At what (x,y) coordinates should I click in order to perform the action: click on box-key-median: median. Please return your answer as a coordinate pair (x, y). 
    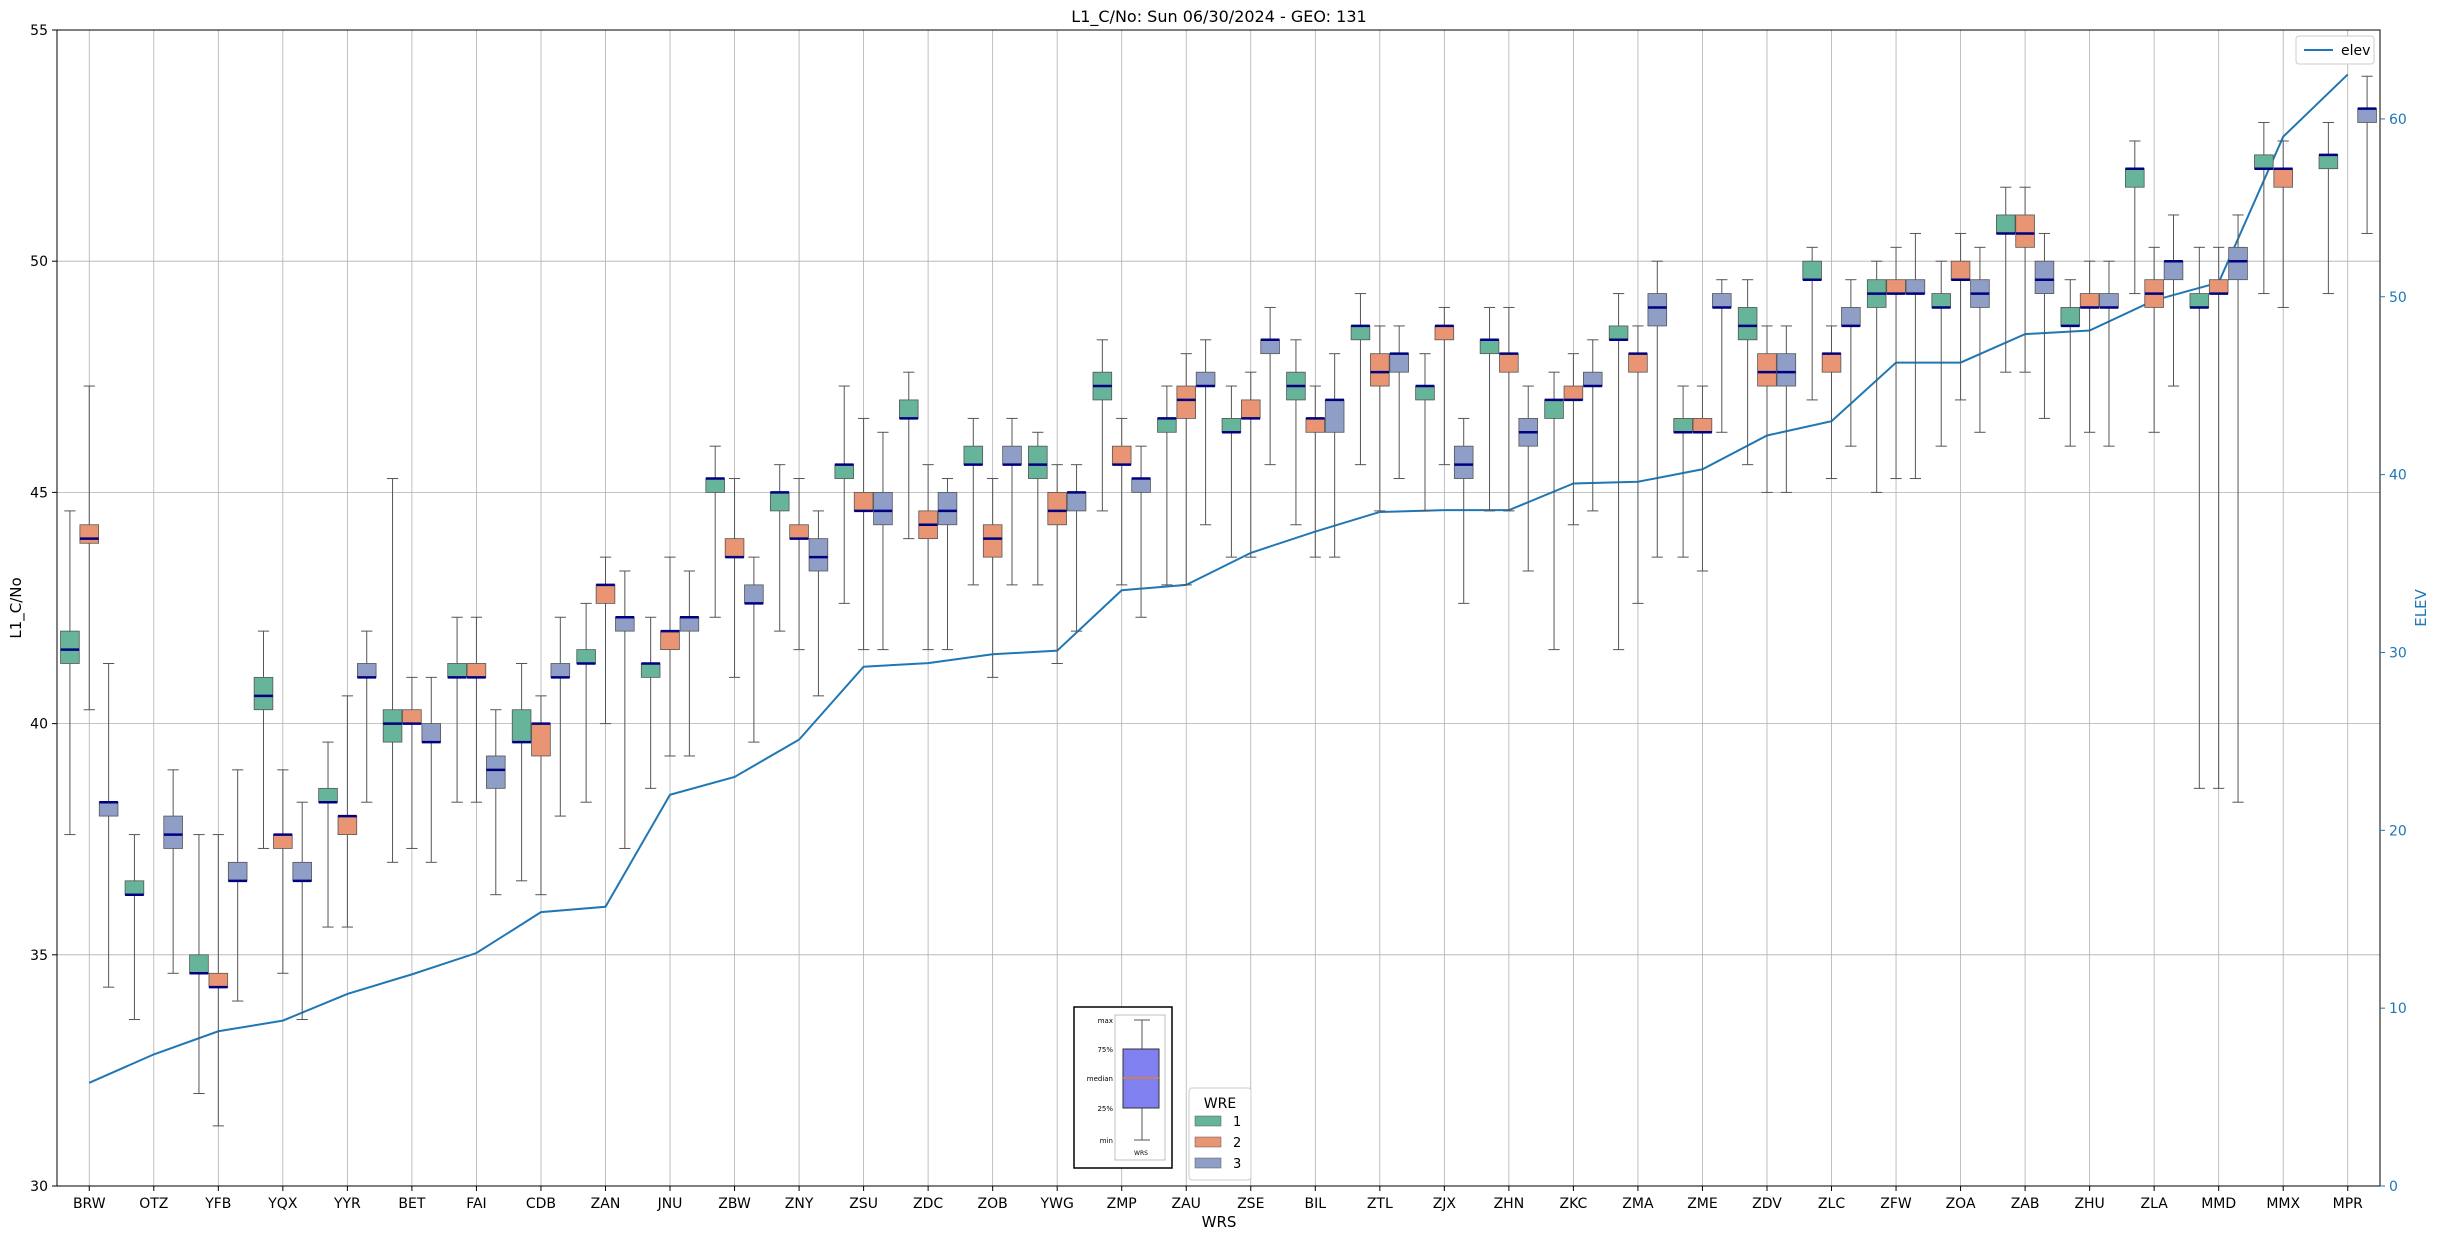
    Looking at the image, I should click on (1100, 1079).